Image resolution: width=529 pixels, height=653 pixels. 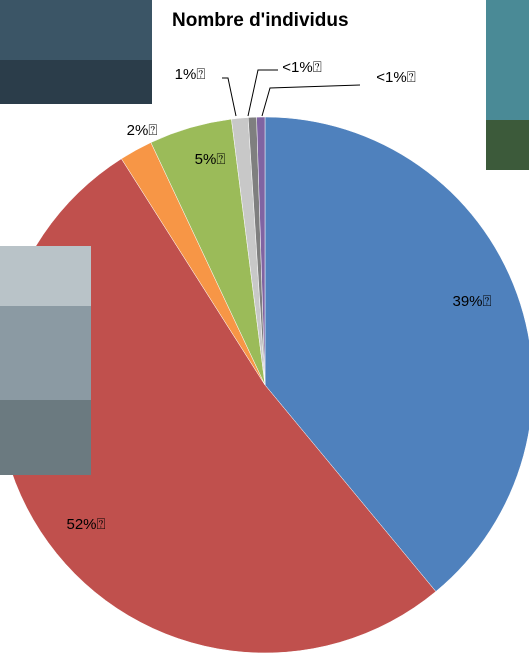 What do you see at coordinates (85, 524) in the screenshot?
I see `data-label: 52%⍰` at bounding box center [85, 524].